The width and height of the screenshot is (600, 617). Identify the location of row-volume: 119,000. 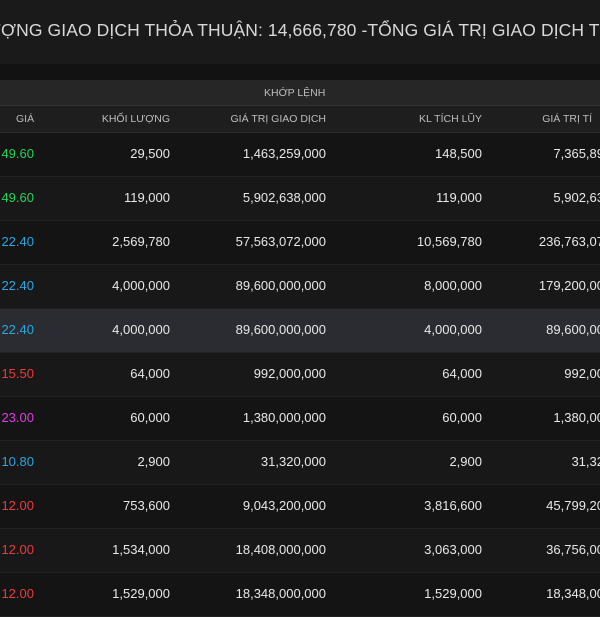
(146, 197).